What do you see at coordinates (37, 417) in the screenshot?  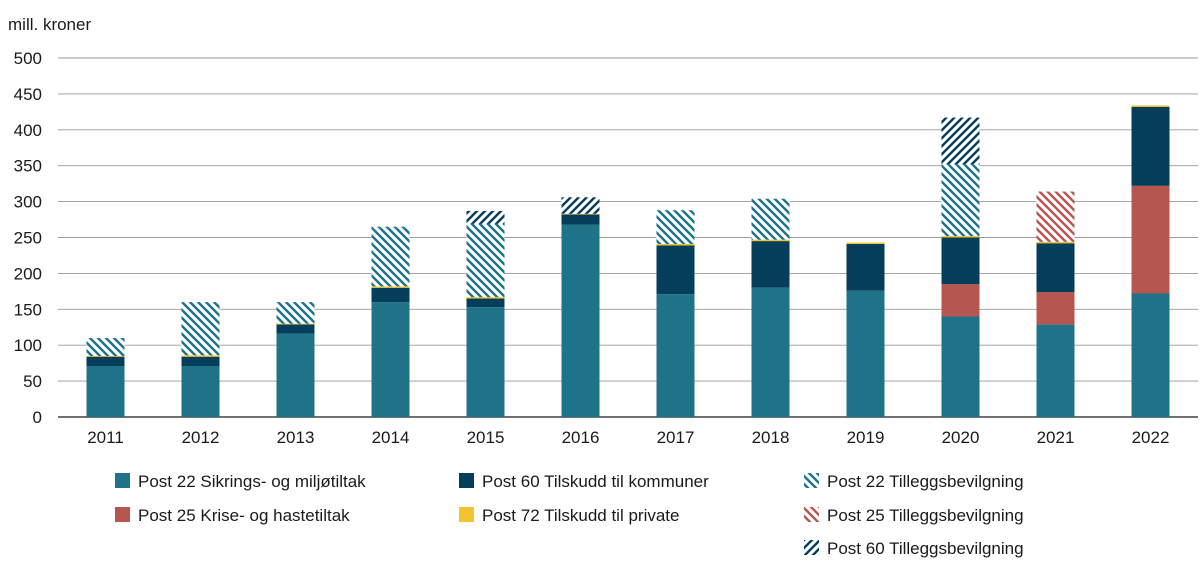 I see `y-tick-label: 0` at bounding box center [37, 417].